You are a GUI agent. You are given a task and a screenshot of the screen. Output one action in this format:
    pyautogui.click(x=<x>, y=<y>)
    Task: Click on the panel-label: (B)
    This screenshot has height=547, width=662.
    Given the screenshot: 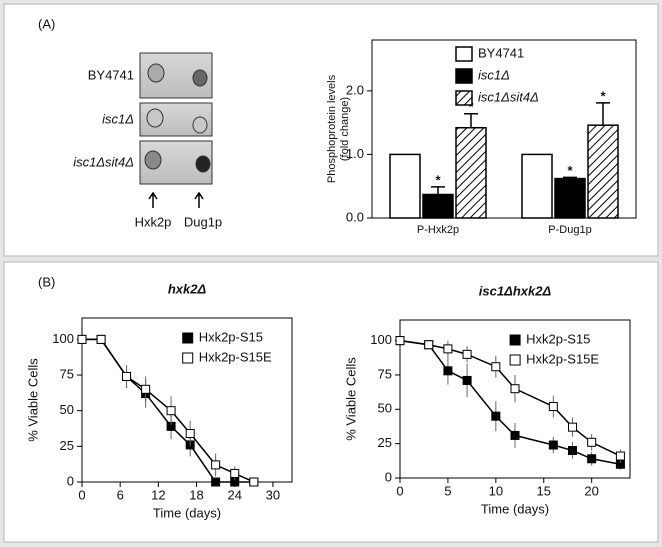 What is the action you would take?
    pyautogui.click(x=46, y=281)
    